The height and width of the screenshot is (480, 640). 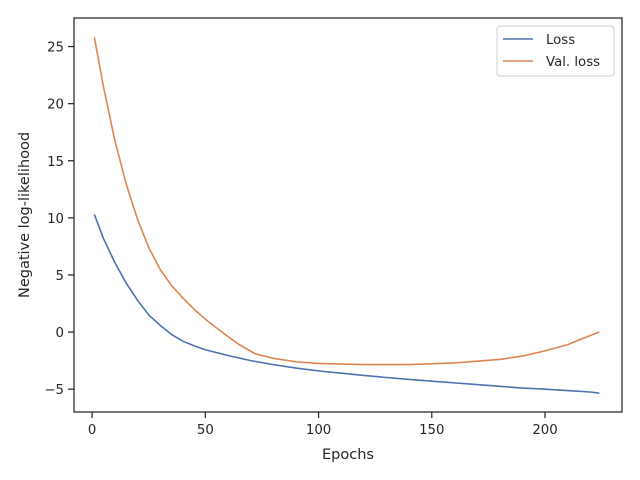 What do you see at coordinates (544, 430) in the screenshot?
I see `x-tick-label: 200` at bounding box center [544, 430].